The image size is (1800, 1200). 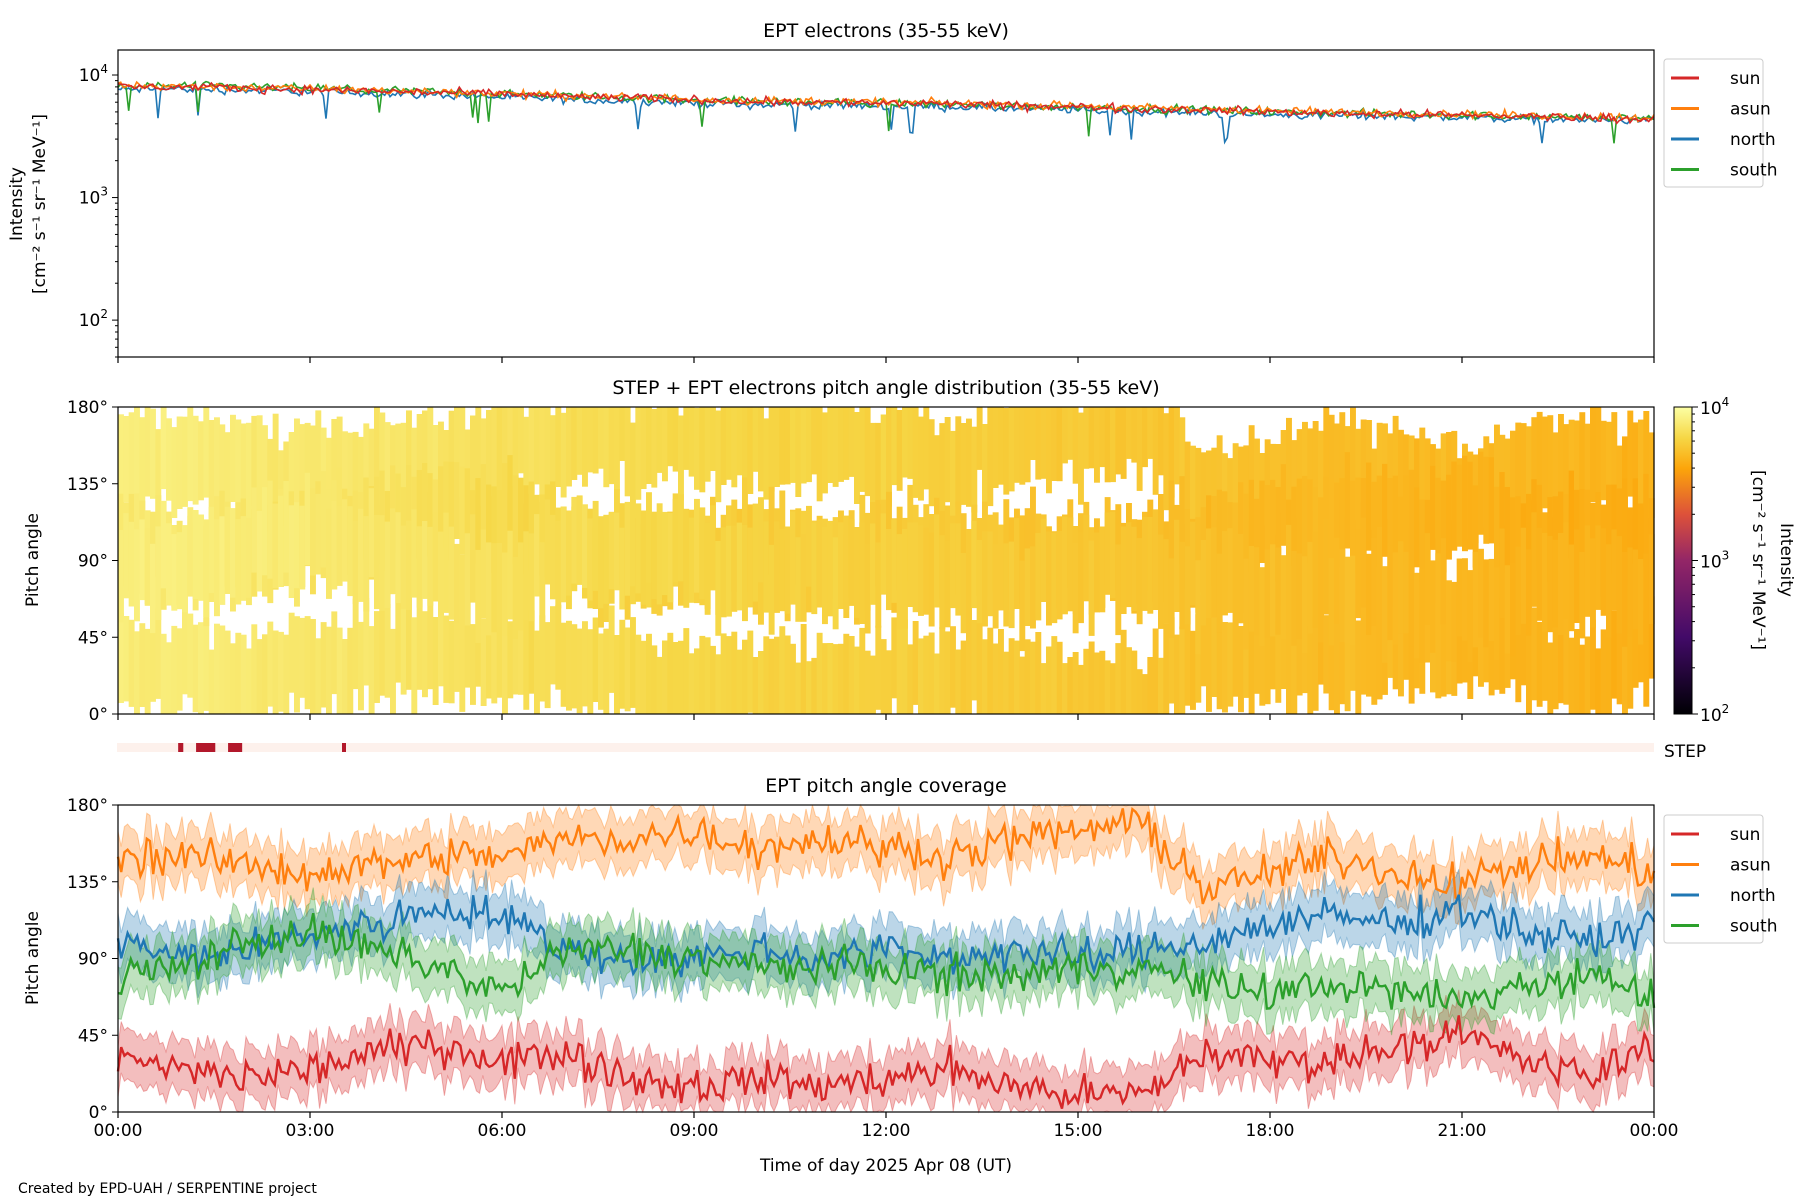 I want to click on intensity-line-asun, so click(x=886, y=101).